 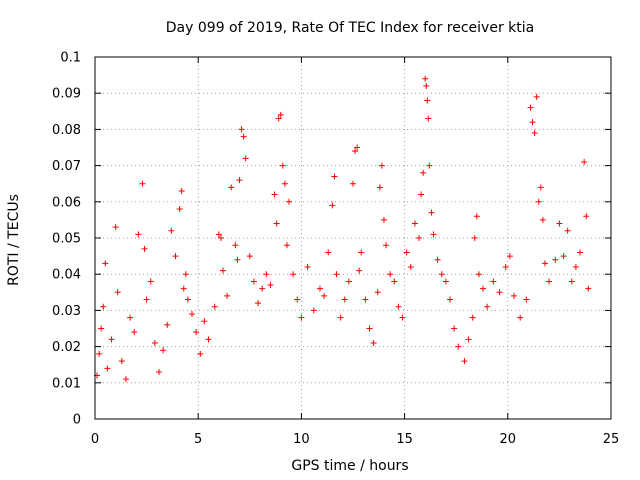 What do you see at coordinates (66, 311) in the screenshot?
I see `y-tick-label: 0.03` at bounding box center [66, 311].